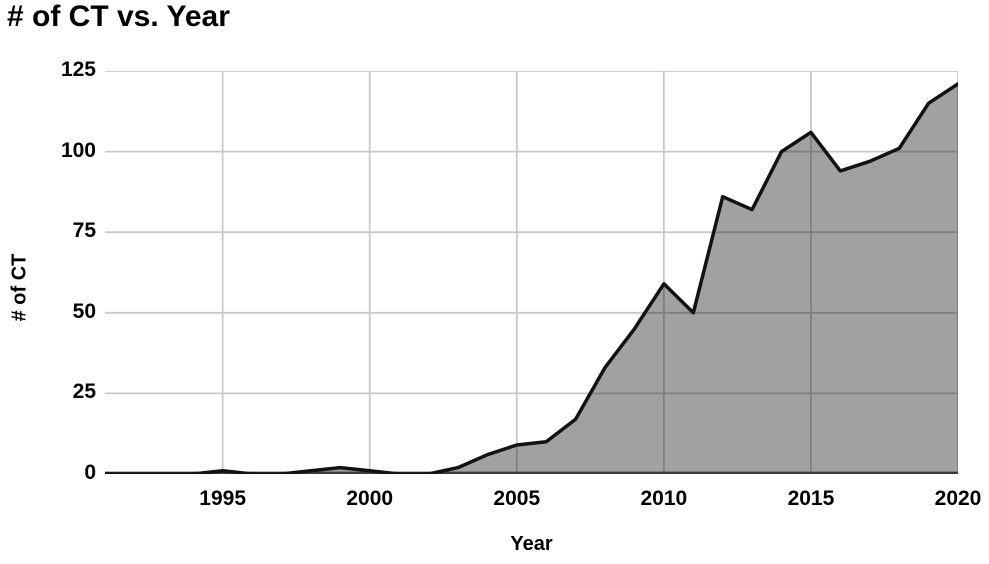 This screenshot has width=989, height=564. What do you see at coordinates (78, 69) in the screenshot?
I see `y-tick-label: 125` at bounding box center [78, 69].